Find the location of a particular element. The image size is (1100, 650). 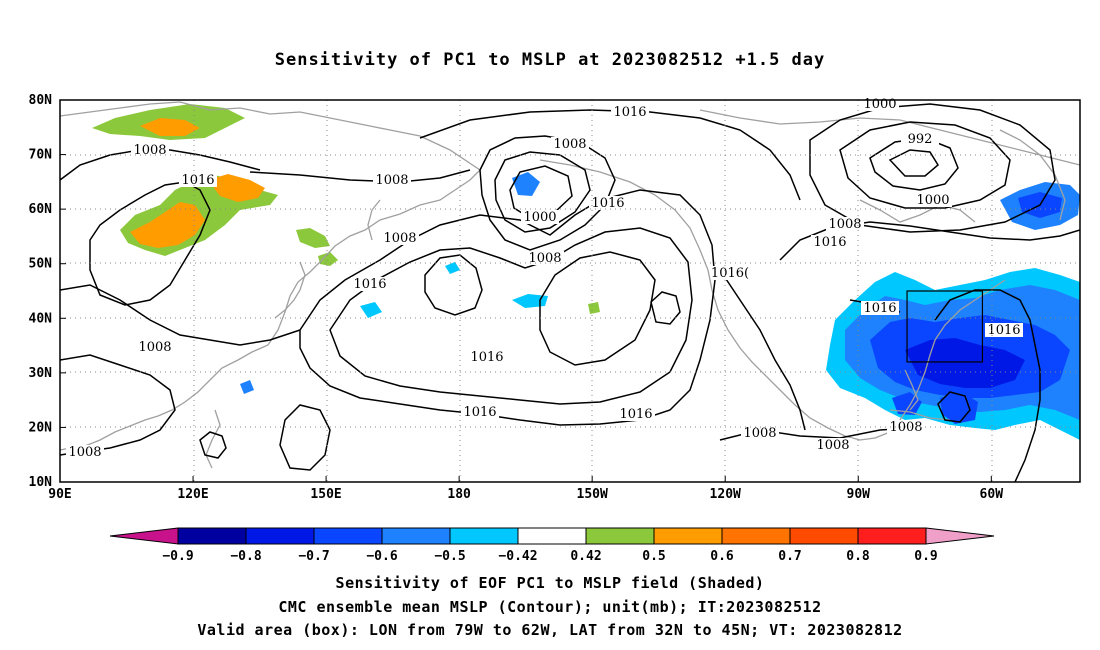

colorbar-tick-label: 0.42 is located at coordinates (585, 556).